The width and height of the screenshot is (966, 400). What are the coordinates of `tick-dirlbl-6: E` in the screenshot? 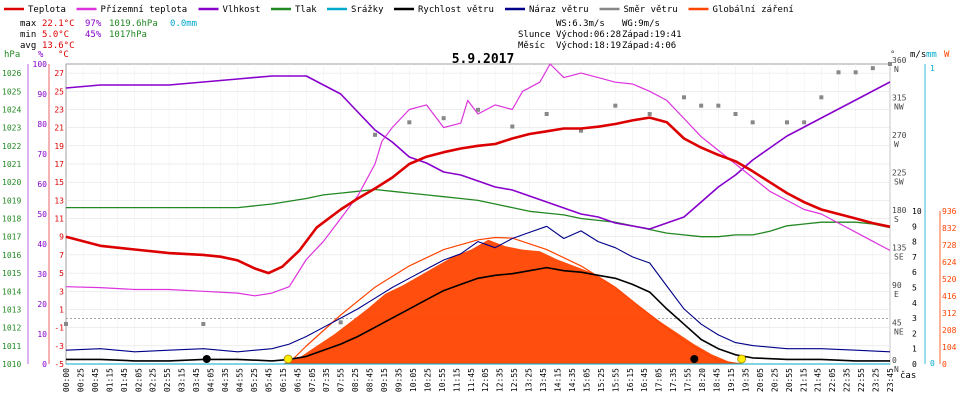 It's located at (896, 294).